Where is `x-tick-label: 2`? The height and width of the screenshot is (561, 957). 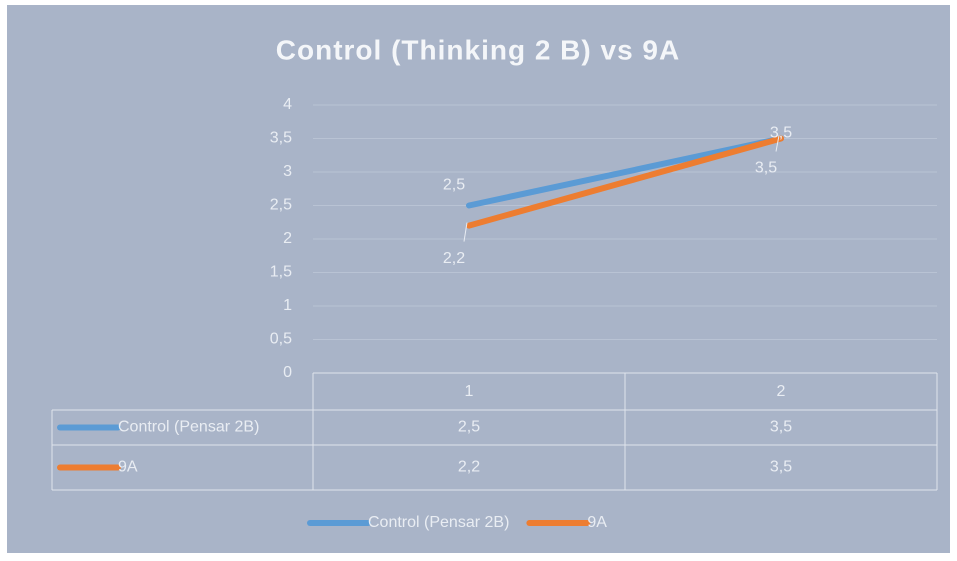
x-tick-label: 2 is located at coordinates (781, 391).